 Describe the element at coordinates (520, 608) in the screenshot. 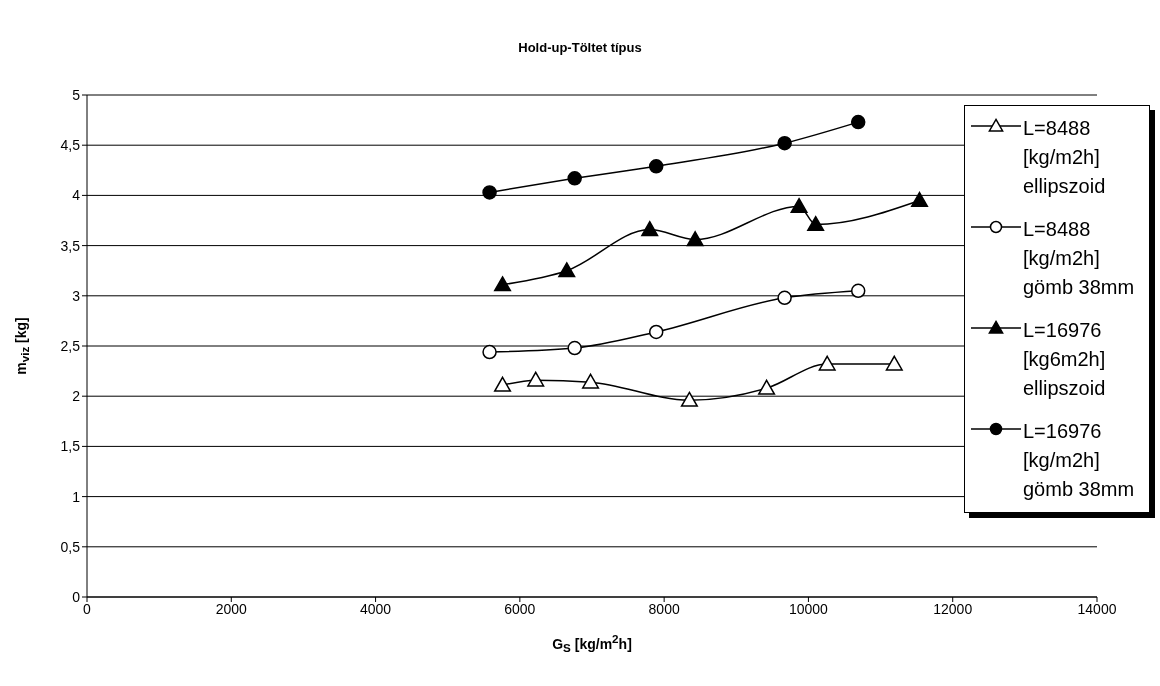

I see `x-tick-label: 6000` at that location.